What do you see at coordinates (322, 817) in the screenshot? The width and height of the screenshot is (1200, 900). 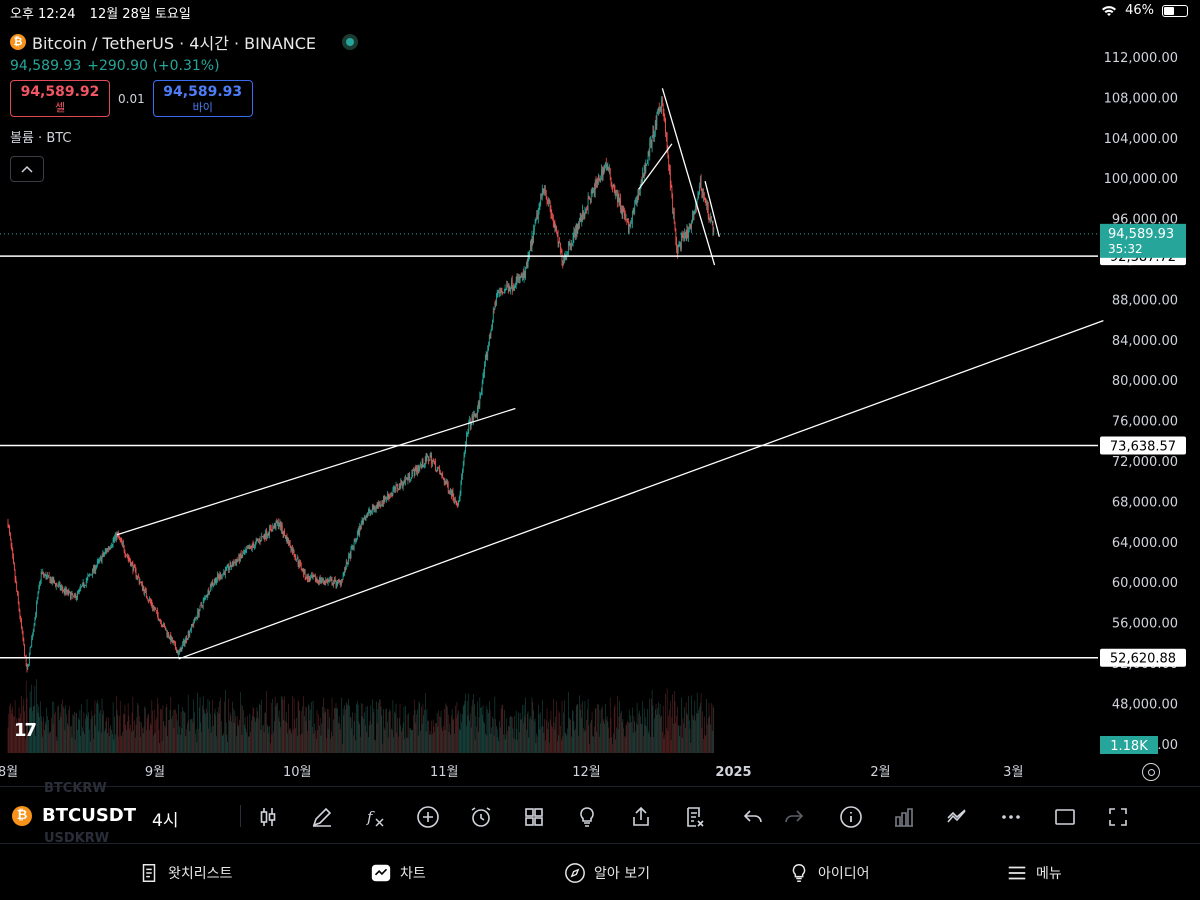 I see `pen-icon` at bounding box center [322, 817].